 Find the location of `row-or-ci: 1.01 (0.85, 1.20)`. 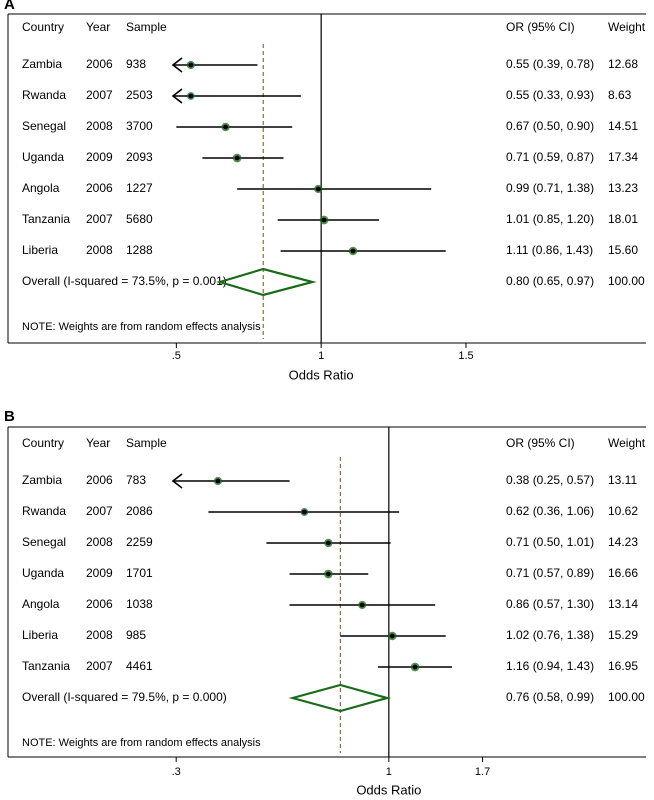

row-or-ci: 1.01 (0.85, 1.20) is located at coordinates (550, 219).